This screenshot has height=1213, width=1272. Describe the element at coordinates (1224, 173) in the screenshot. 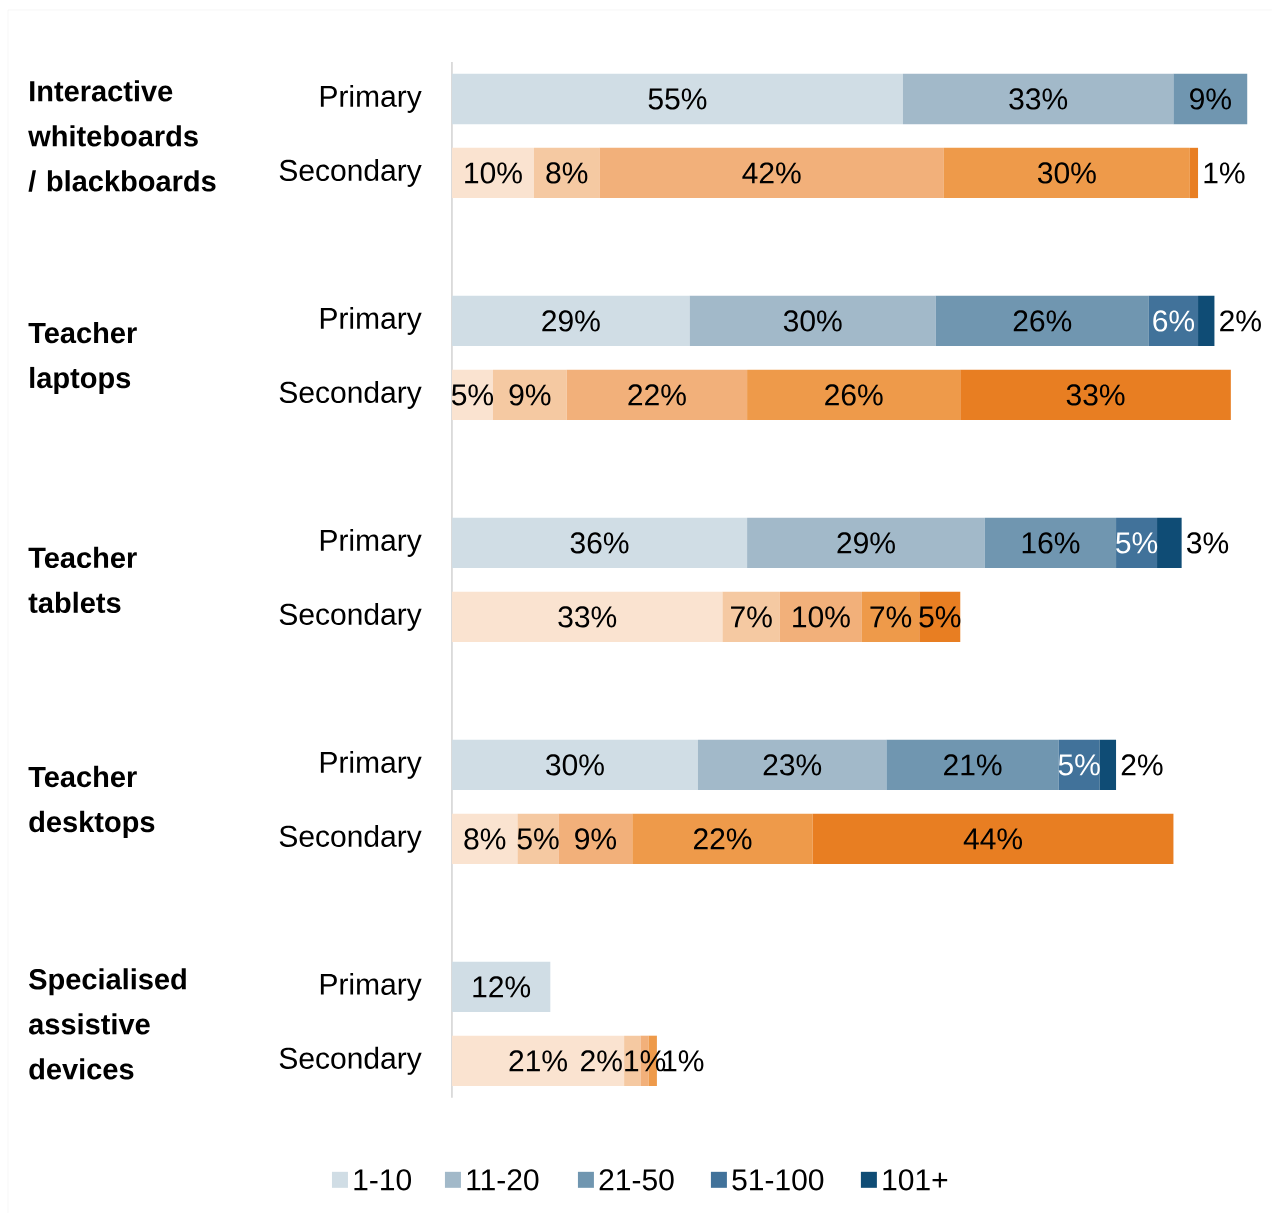

I see `data-label: 1%` at that location.